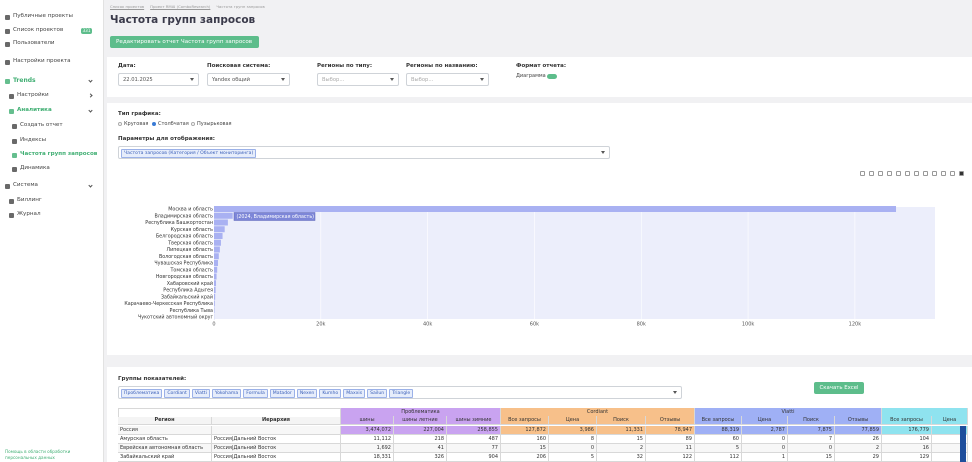 The width and height of the screenshot is (972, 462). I want to click on toggle, so click(552, 76).